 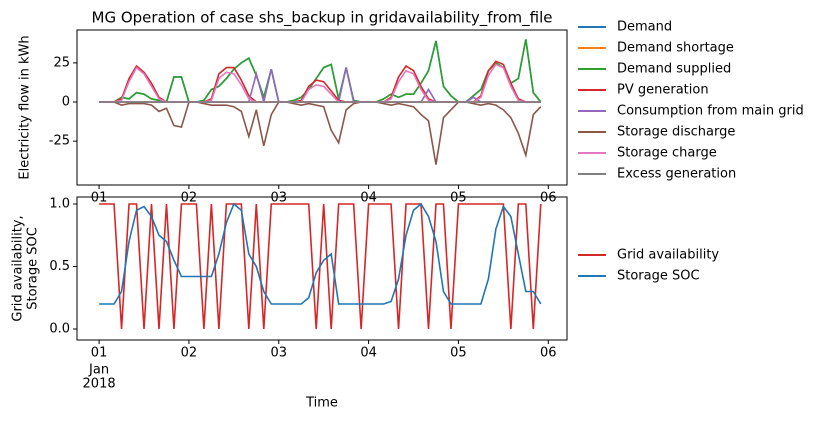 I want to click on y-axis-label: Electricity flow in kWh, so click(x=25, y=107).